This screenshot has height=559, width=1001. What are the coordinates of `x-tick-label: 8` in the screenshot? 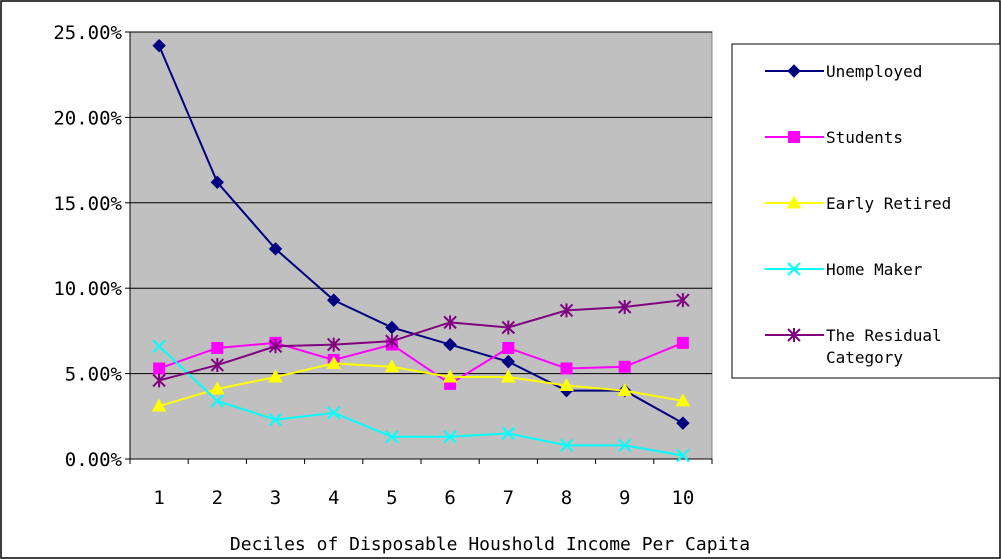 It's located at (566, 498).